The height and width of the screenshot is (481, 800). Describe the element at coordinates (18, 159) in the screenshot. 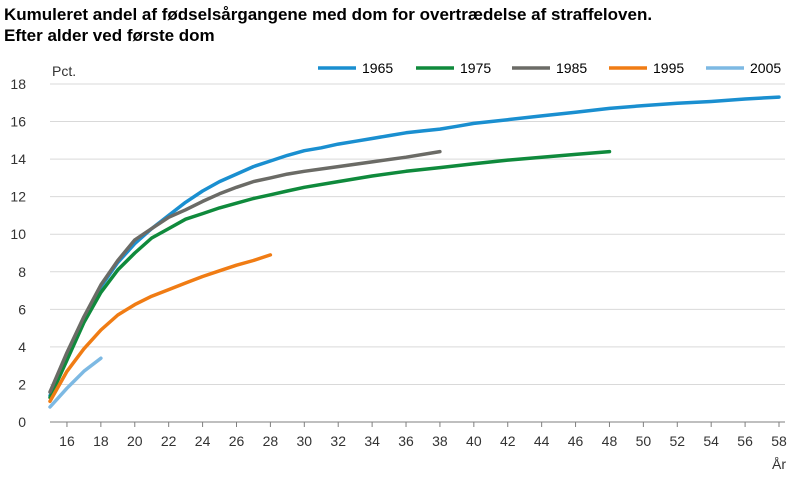

I see `y-tick-label: 14` at that location.